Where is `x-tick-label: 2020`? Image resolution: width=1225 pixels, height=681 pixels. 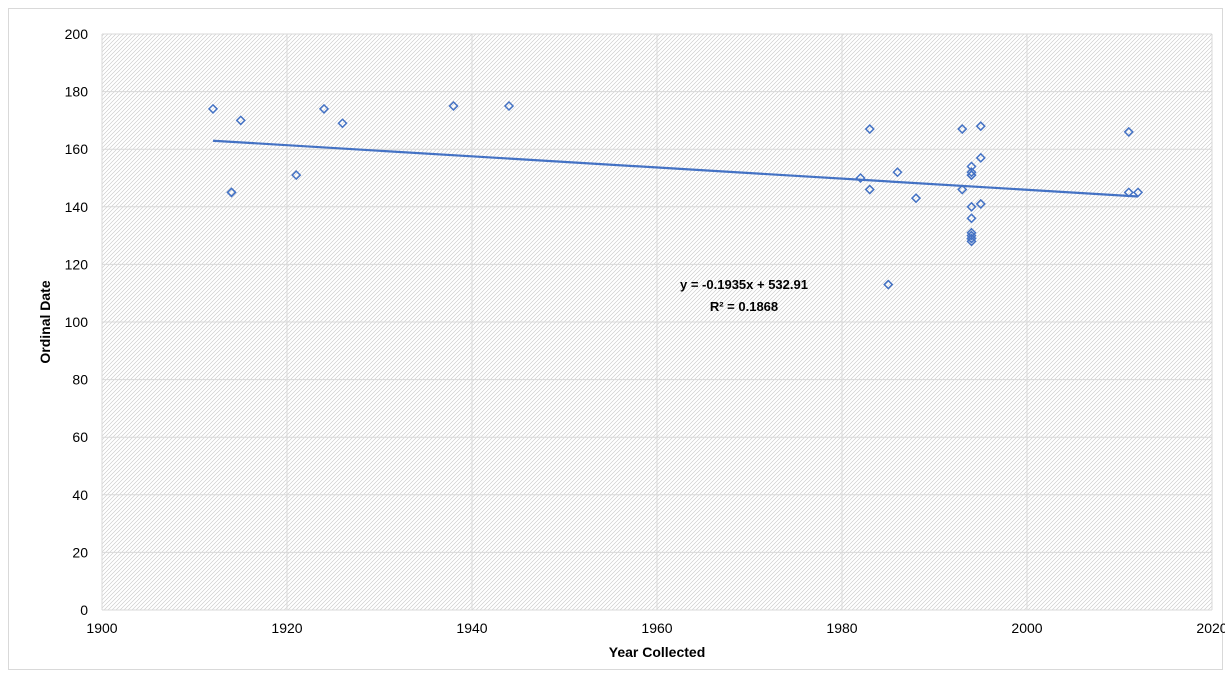 x-tick-label: 2020 is located at coordinates (1210, 628).